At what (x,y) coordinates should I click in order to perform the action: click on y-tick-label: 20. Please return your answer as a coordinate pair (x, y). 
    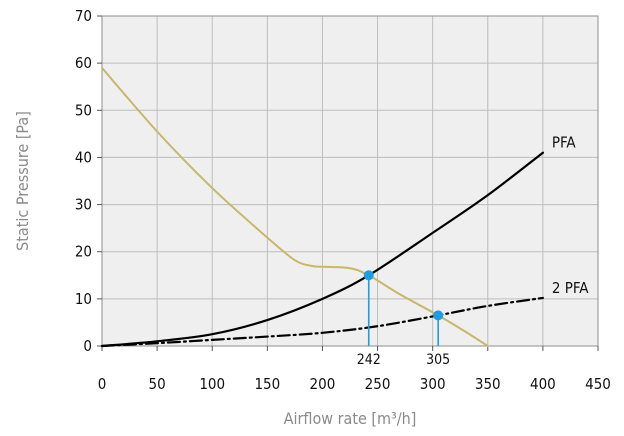
    Looking at the image, I should click on (83, 252).